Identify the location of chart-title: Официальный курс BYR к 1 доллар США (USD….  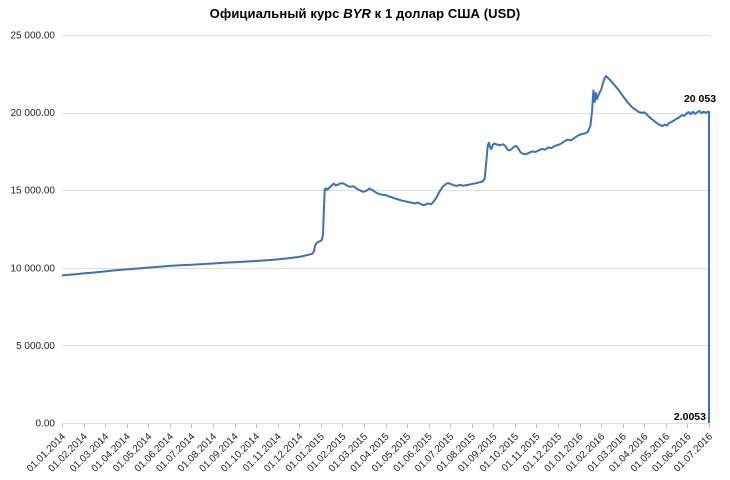
(365, 13).